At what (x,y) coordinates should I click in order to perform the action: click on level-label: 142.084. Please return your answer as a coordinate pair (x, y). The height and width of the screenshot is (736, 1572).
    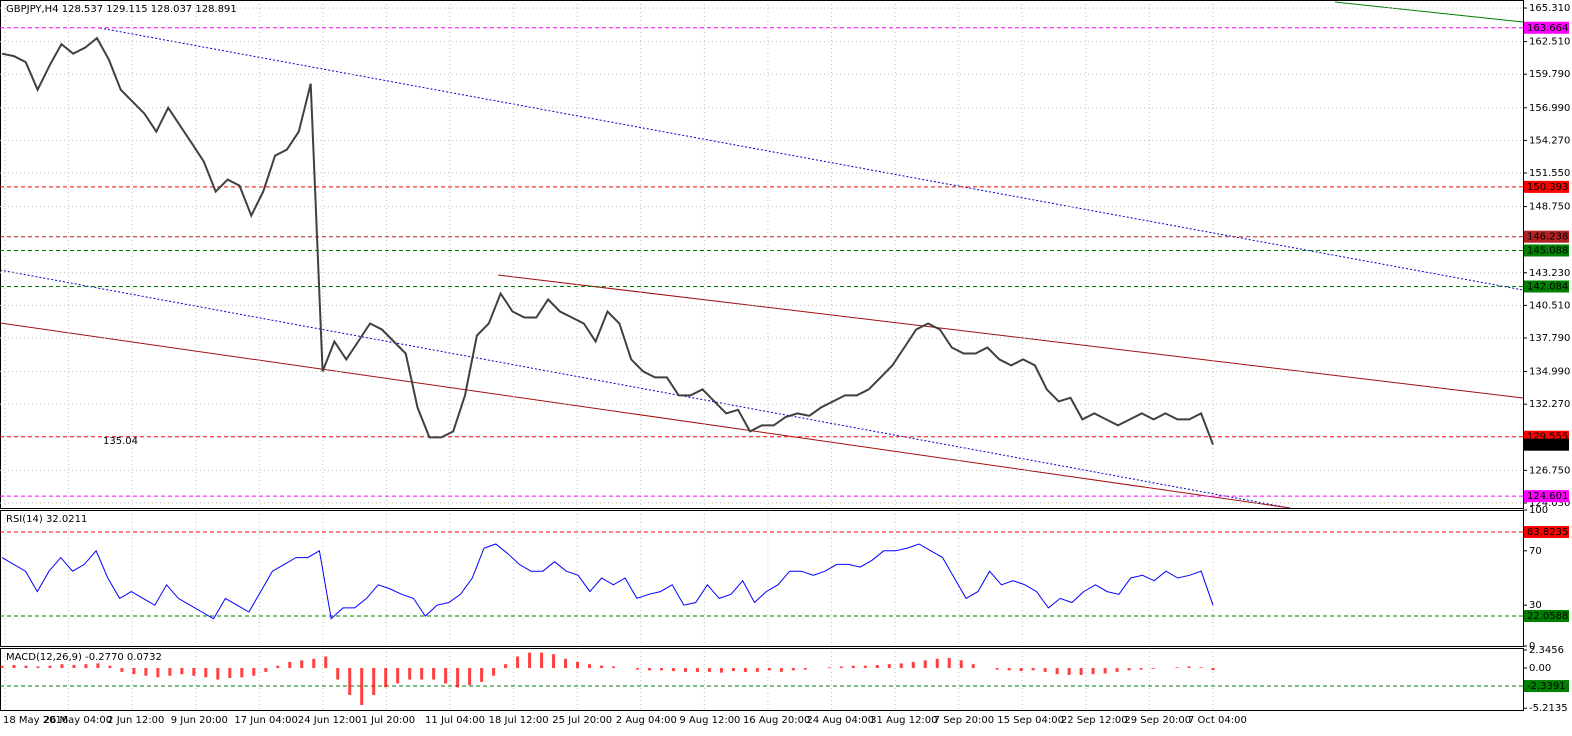
    Looking at the image, I should click on (1547, 287).